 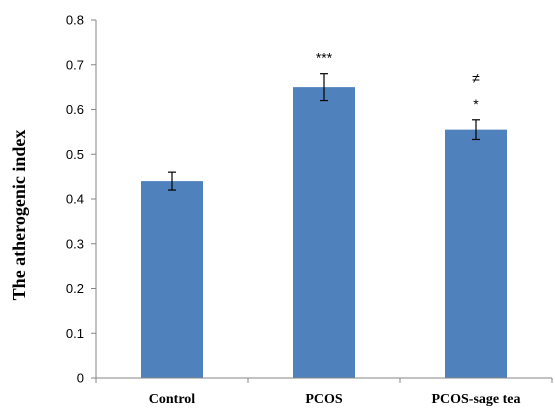 What do you see at coordinates (75, 109) in the screenshot?
I see `y-tick-label: 0.6` at bounding box center [75, 109].